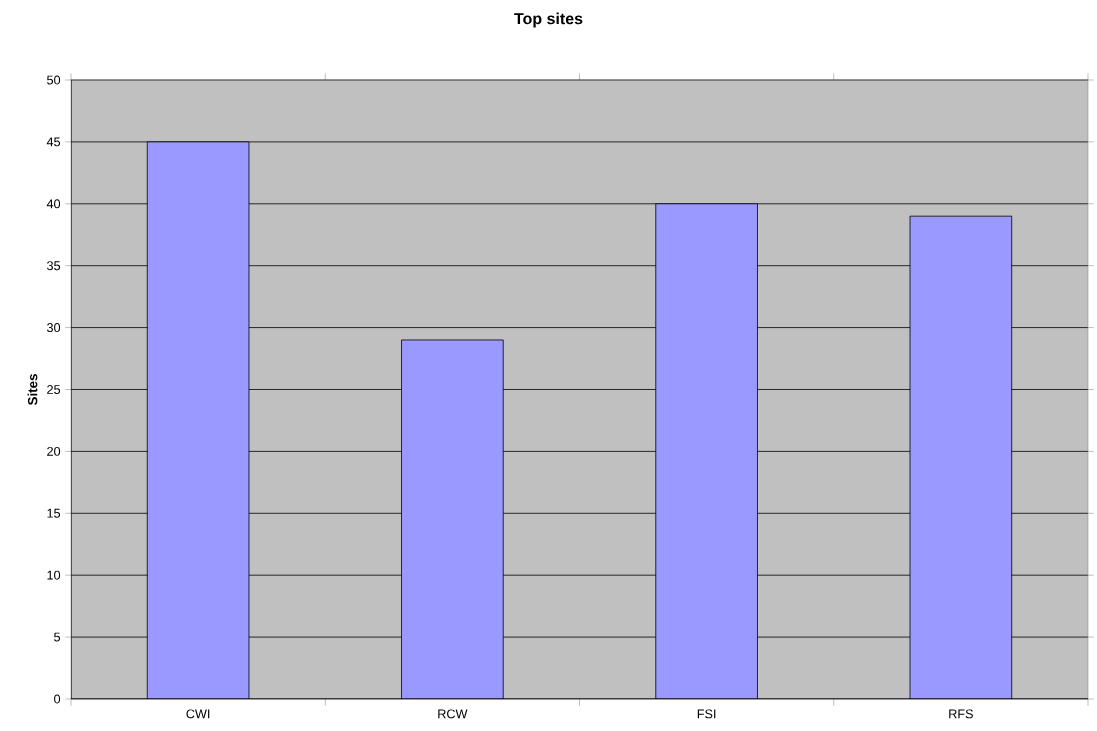 This screenshot has height=731, width=1097. Describe the element at coordinates (548, 20) in the screenshot. I see `chart-title: Top sites` at that location.